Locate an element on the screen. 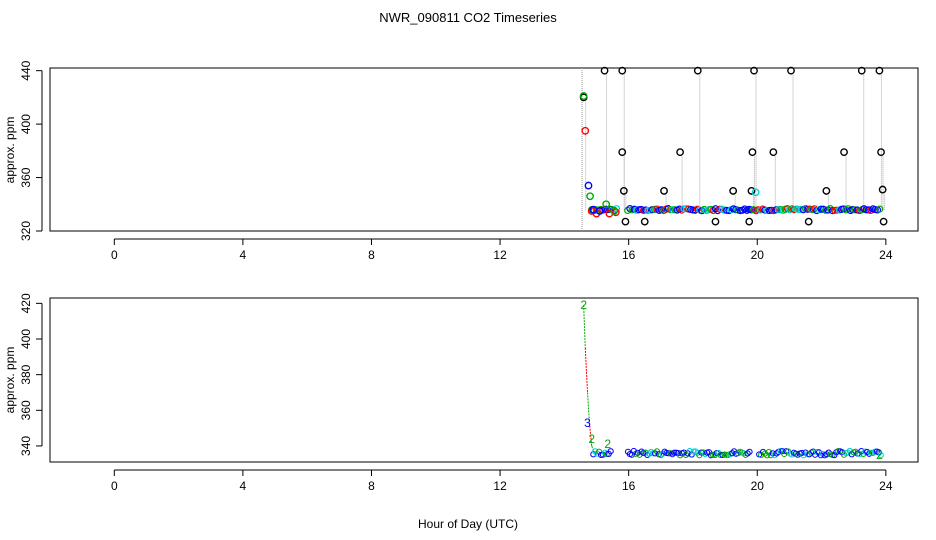 Image resolution: width=936 pixels, height=540 pixels. y-tick-label: 340 is located at coordinates (26, 446).